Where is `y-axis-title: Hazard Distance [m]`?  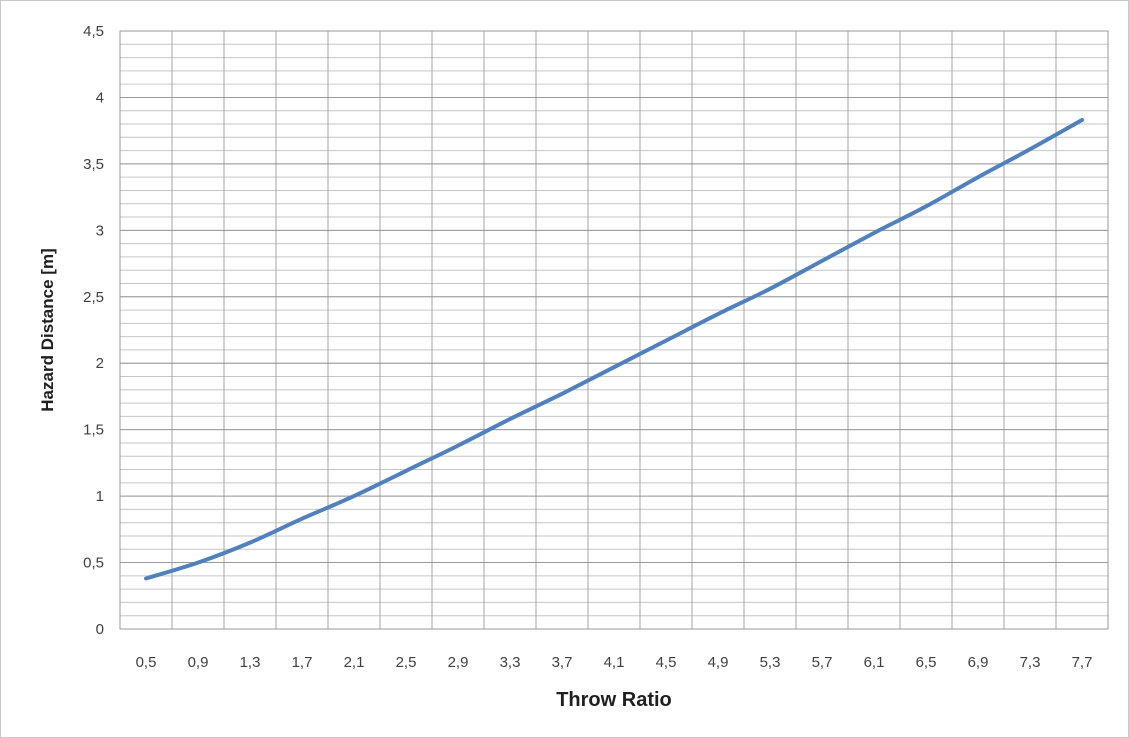 y-axis-title: Hazard Distance [m] is located at coordinates (47, 329).